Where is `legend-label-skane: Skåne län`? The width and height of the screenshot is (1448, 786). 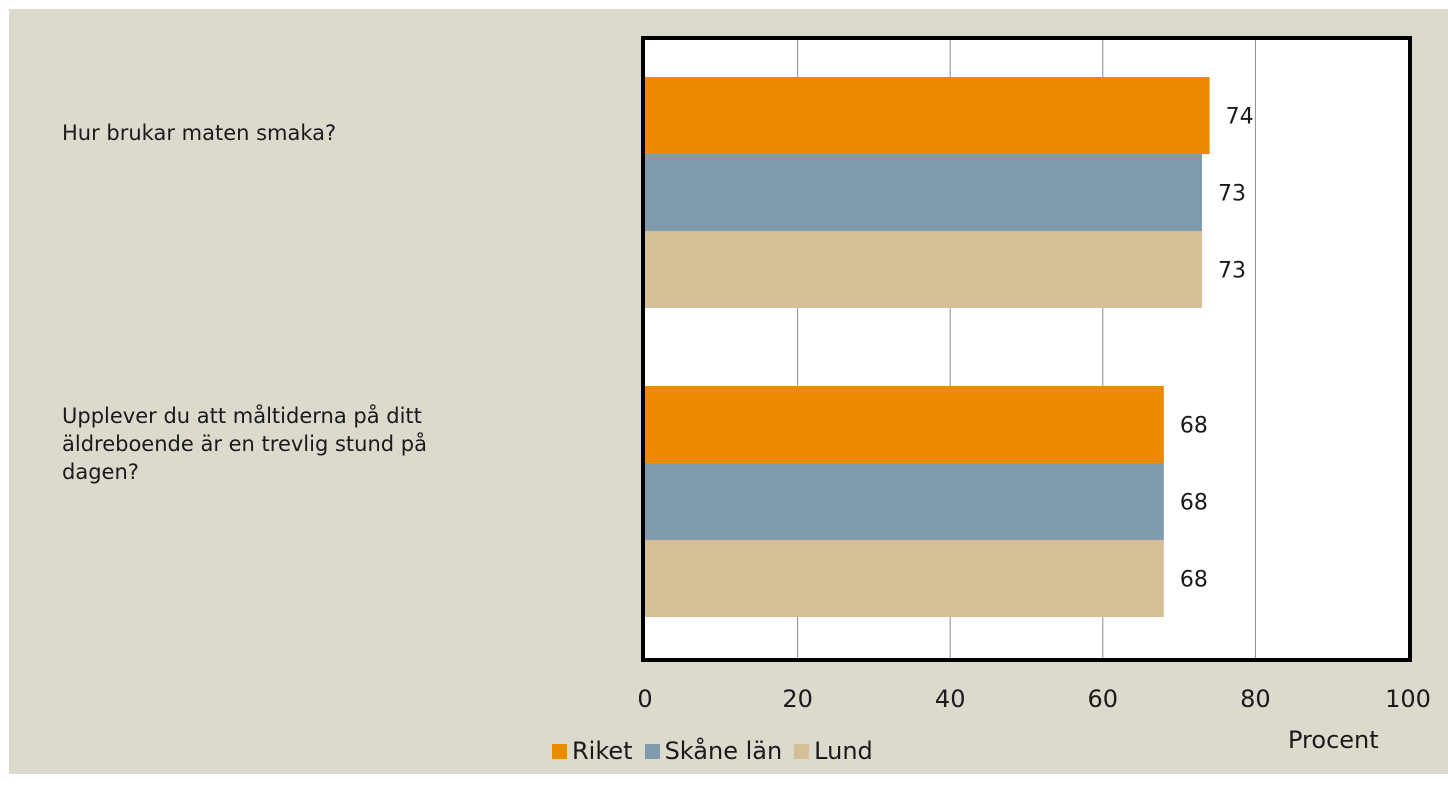 legend-label-skane: Skåne län is located at coordinates (723, 751).